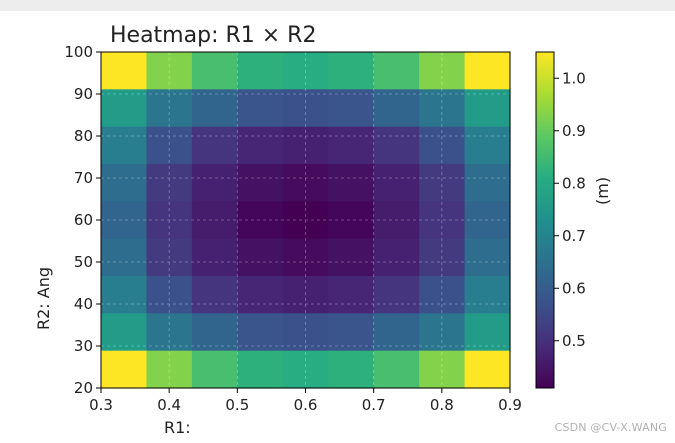  Describe the element at coordinates (83, 388) in the screenshot. I see `y-tick-label: 20` at that location.